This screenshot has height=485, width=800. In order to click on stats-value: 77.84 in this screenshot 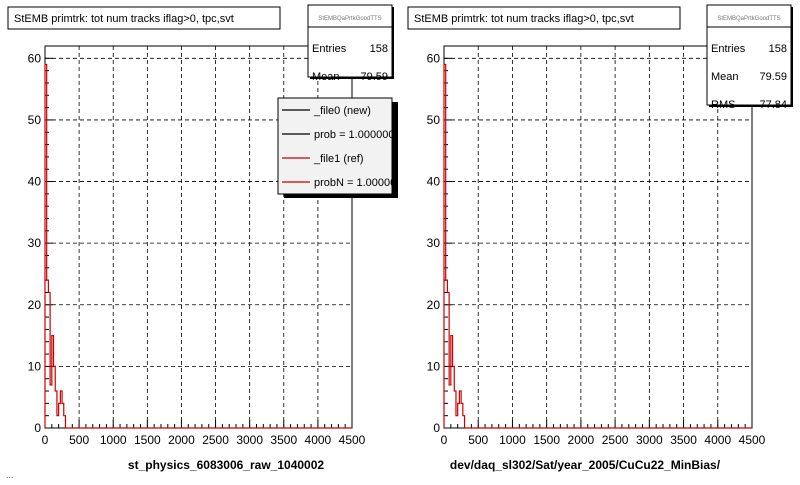, I will do `click(773, 105)`.